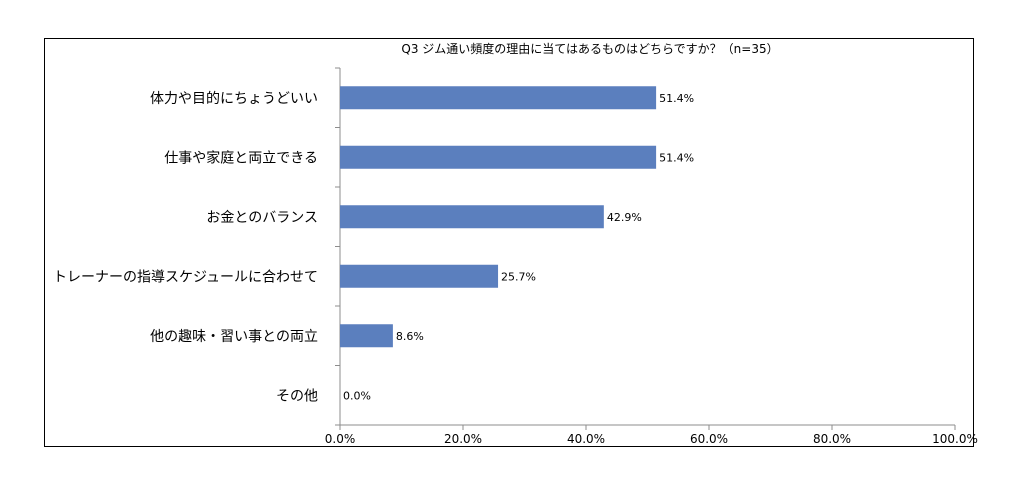  Describe the element at coordinates (340, 439) in the screenshot. I see `x-tick-label: 0.0%` at that location.